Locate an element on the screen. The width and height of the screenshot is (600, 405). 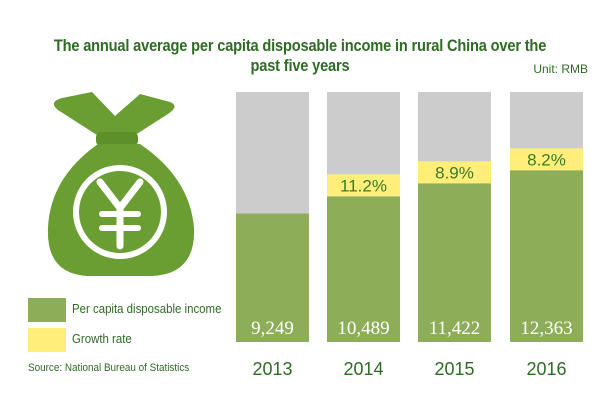
growth-rate-bar-2016 is located at coordinates (546, 159).